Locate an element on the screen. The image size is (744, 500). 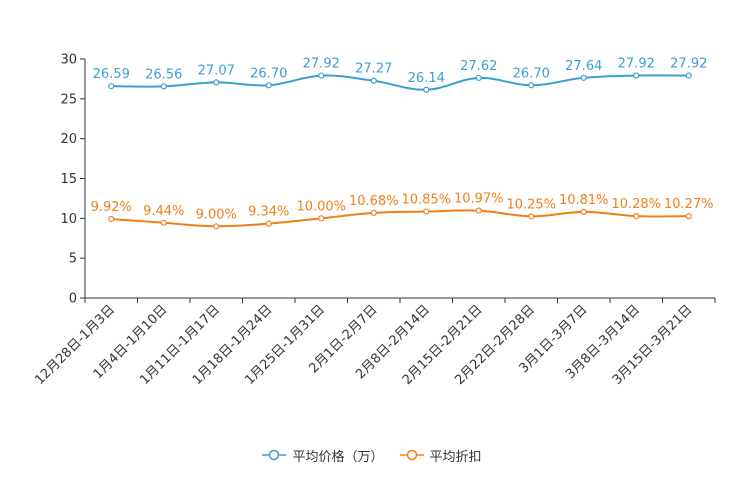
y-tick-label: 5 is located at coordinates (73, 259).